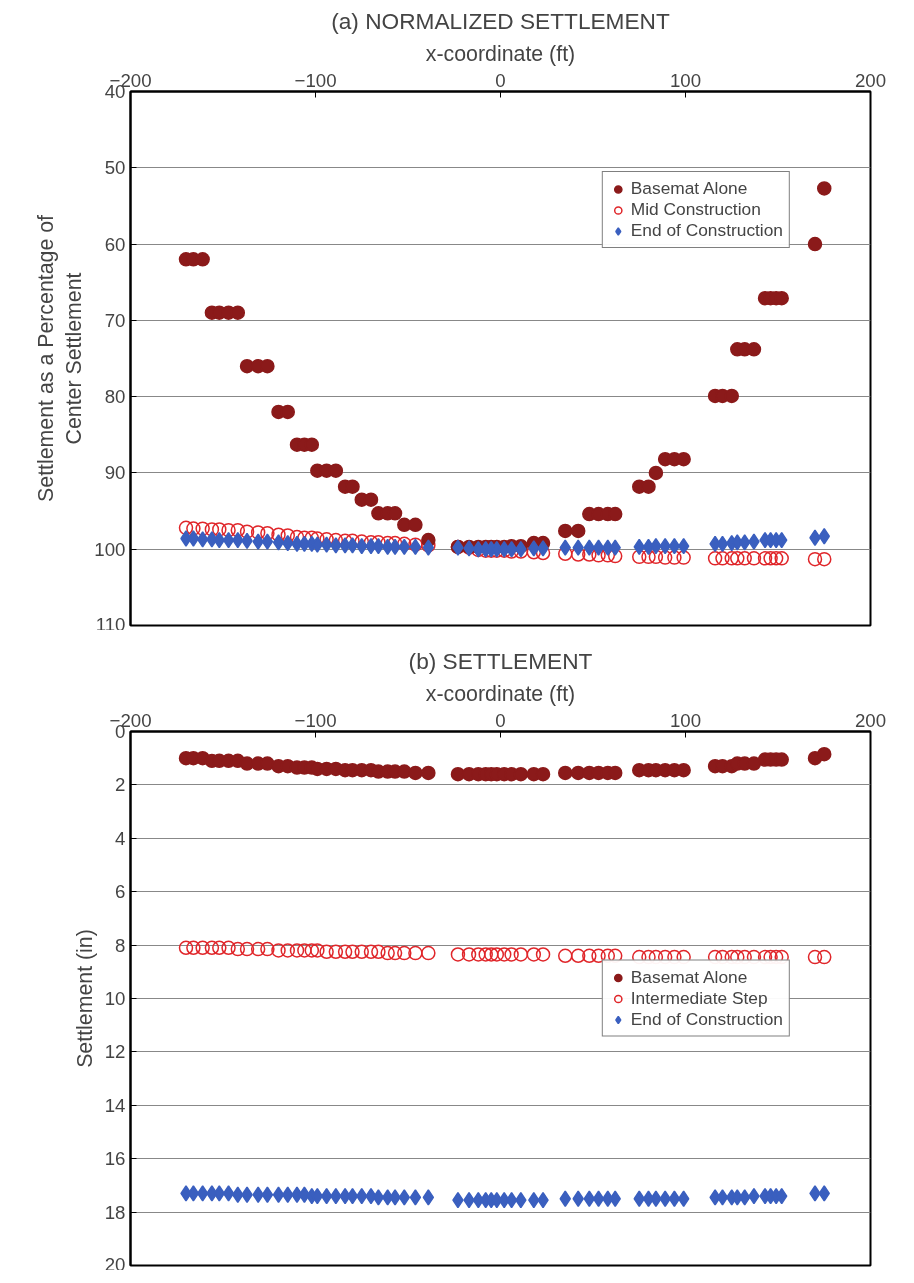 The width and height of the screenshot is (914, 1283). Describe the element at coordinates (84, 998) in the screenshot. I see `y-axis-title: Settlement (in)` at that location.